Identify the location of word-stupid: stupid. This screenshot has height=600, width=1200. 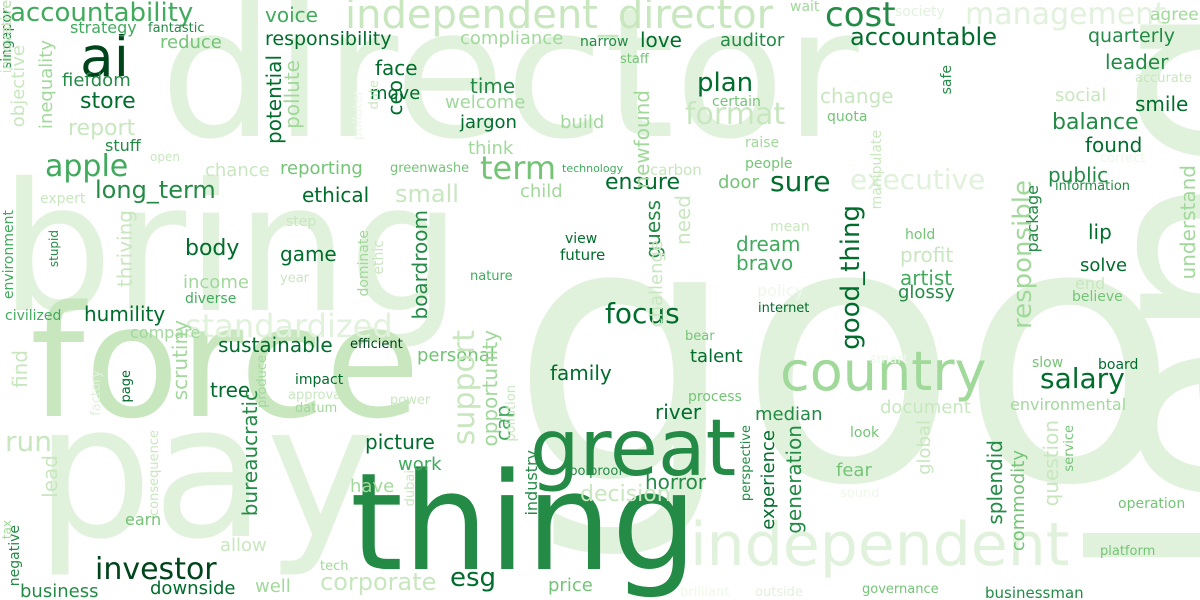
(54, 249).